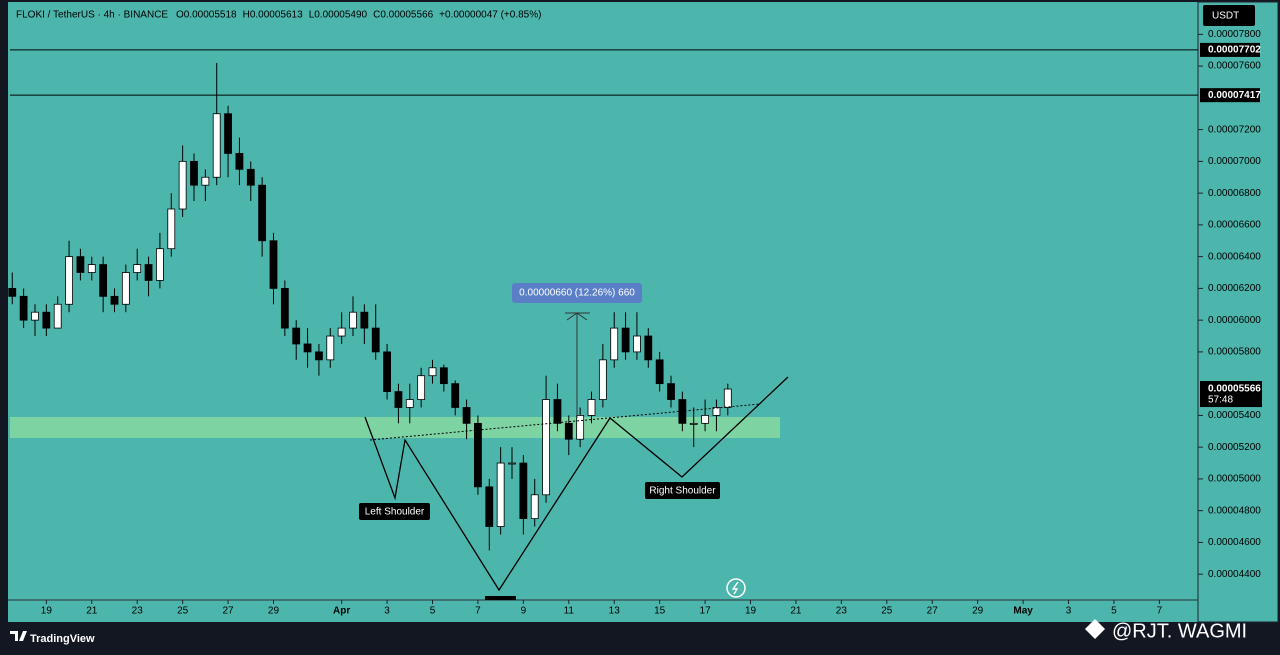 This screenshot has width=1280, height=655. Describe the element at coordinates (1234, 320) in the screenshot. I see `y-tick-label: 0.00006000` at that location.